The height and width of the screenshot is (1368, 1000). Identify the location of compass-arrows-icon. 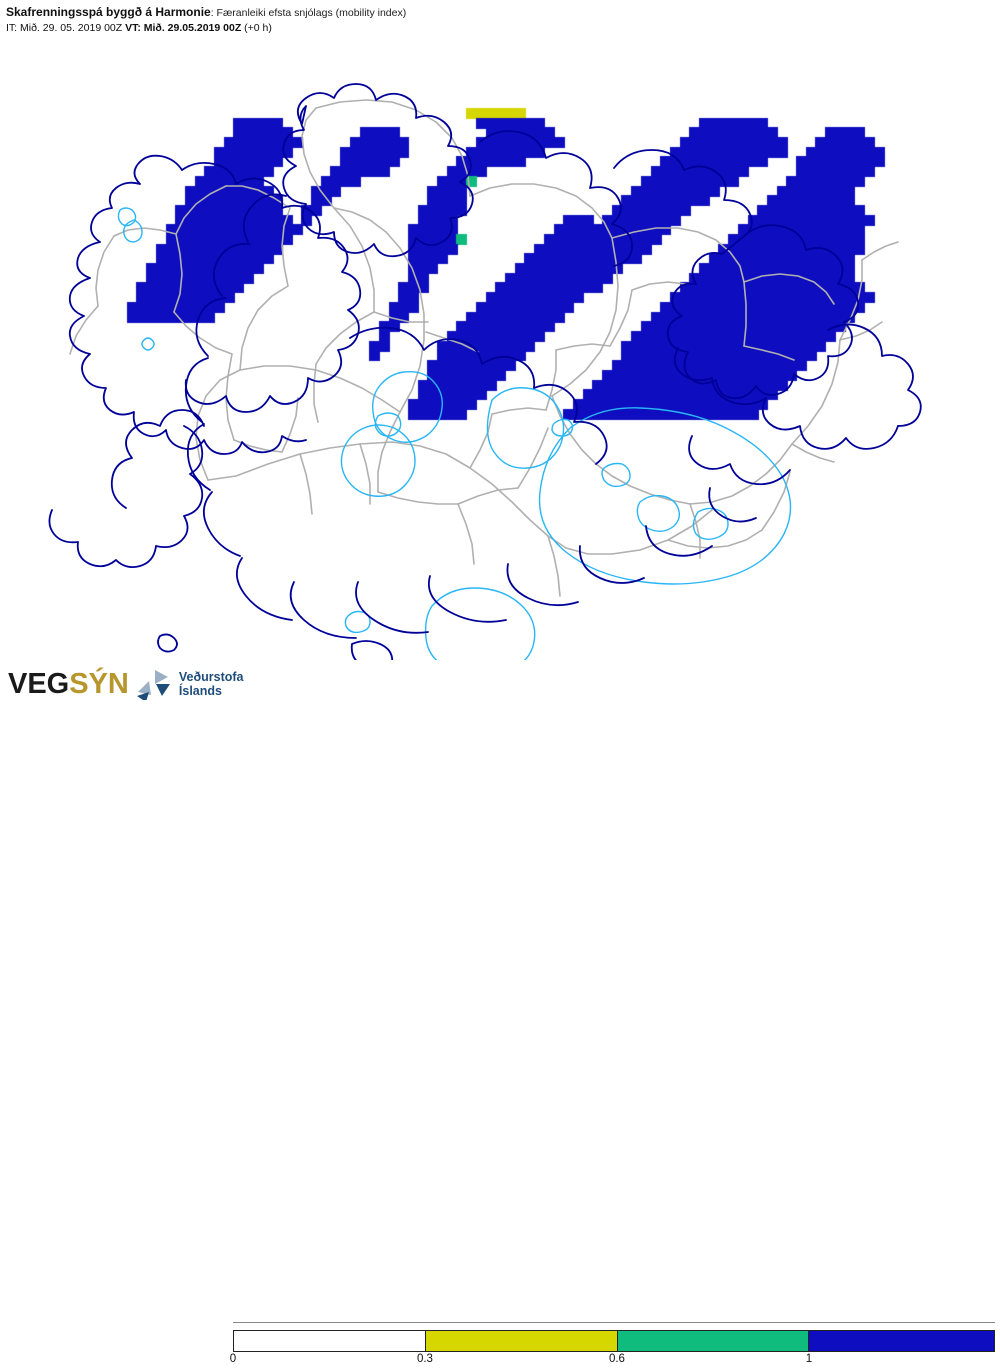
(153, 685).